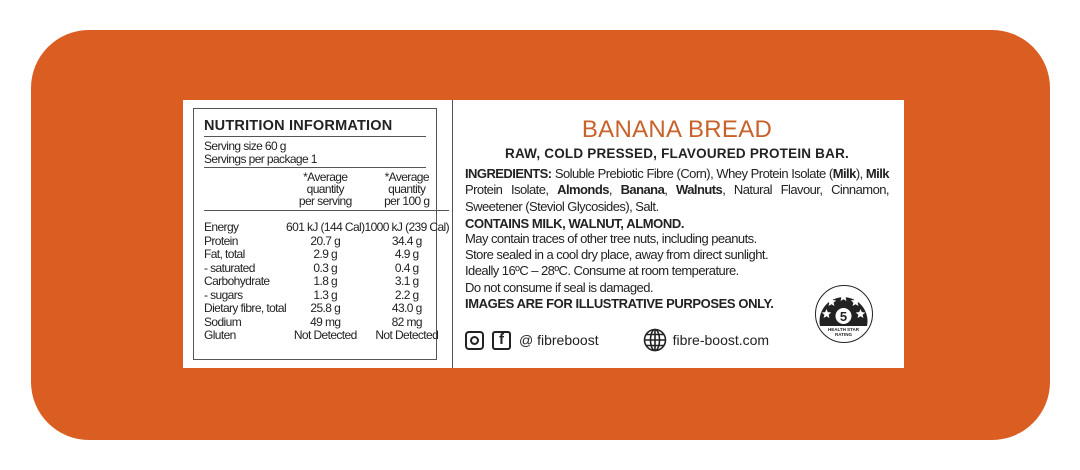 This screenshot has width=1080, height=470. What do you see at coordinates (575, 223) in the screenshot?
I see `allergen-statement: CONTAINS MILK, WALNUT, ALMOND.` at bounding box center [575, 223].